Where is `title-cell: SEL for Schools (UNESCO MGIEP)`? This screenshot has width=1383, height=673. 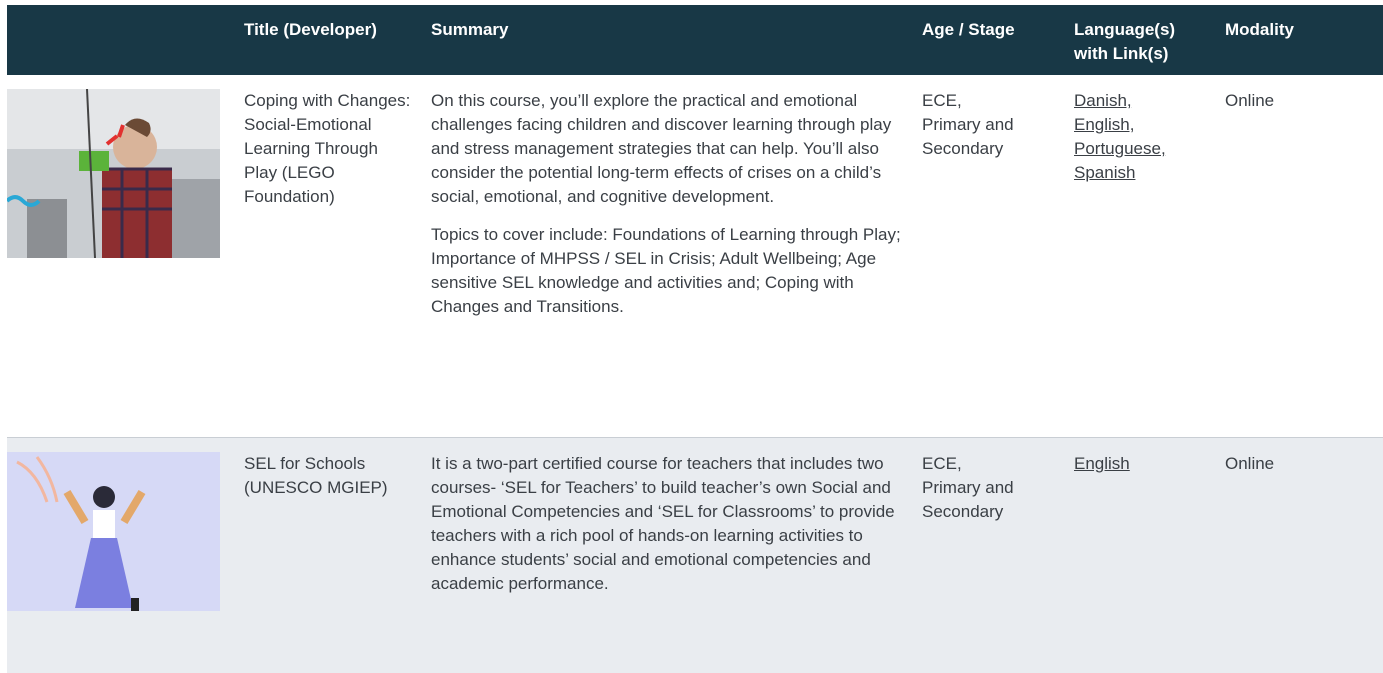
title-cell: SEL for Schools (UNESCO MGIEP) is located at coordinates (329, 555).